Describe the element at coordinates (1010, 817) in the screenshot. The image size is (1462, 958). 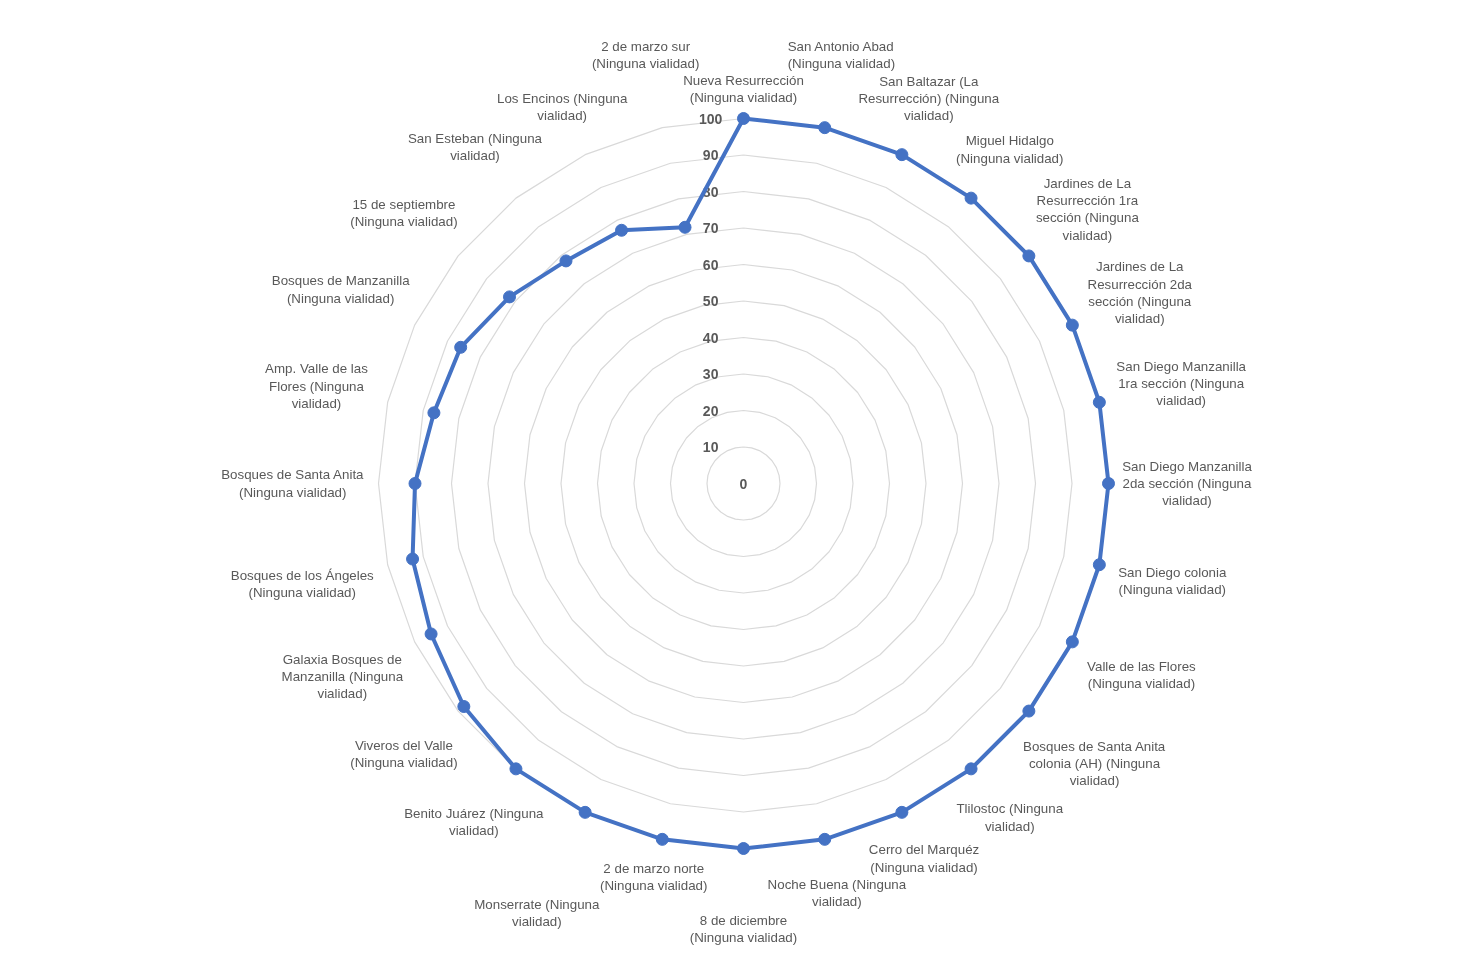
I see `spoke-label: Tlilostoc (Ninguna vialidad)` at that location.